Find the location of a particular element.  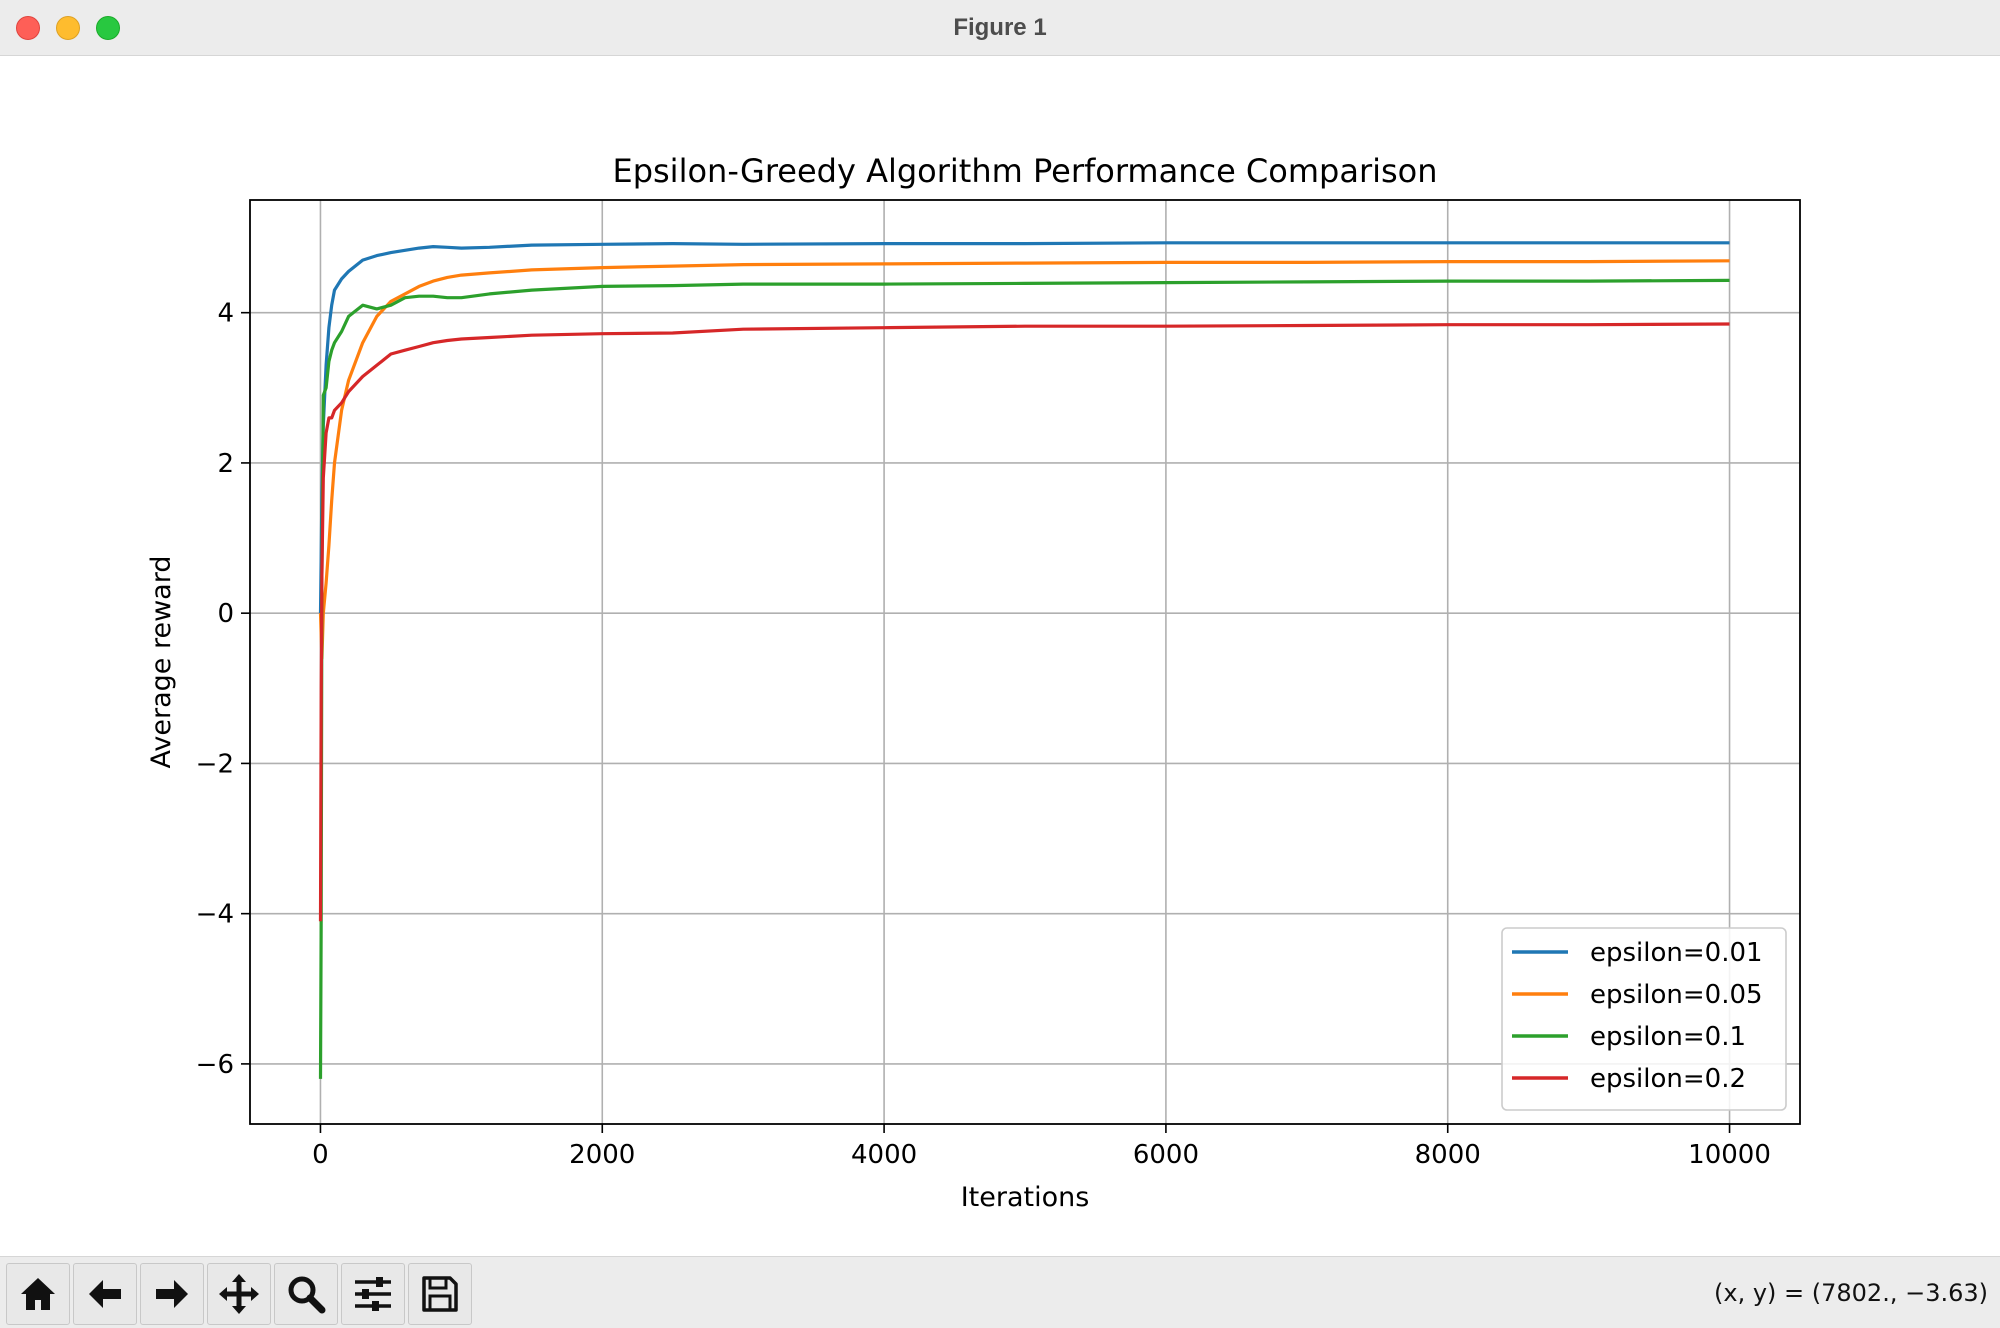

forward-button is located at coordinates (172, 1294).